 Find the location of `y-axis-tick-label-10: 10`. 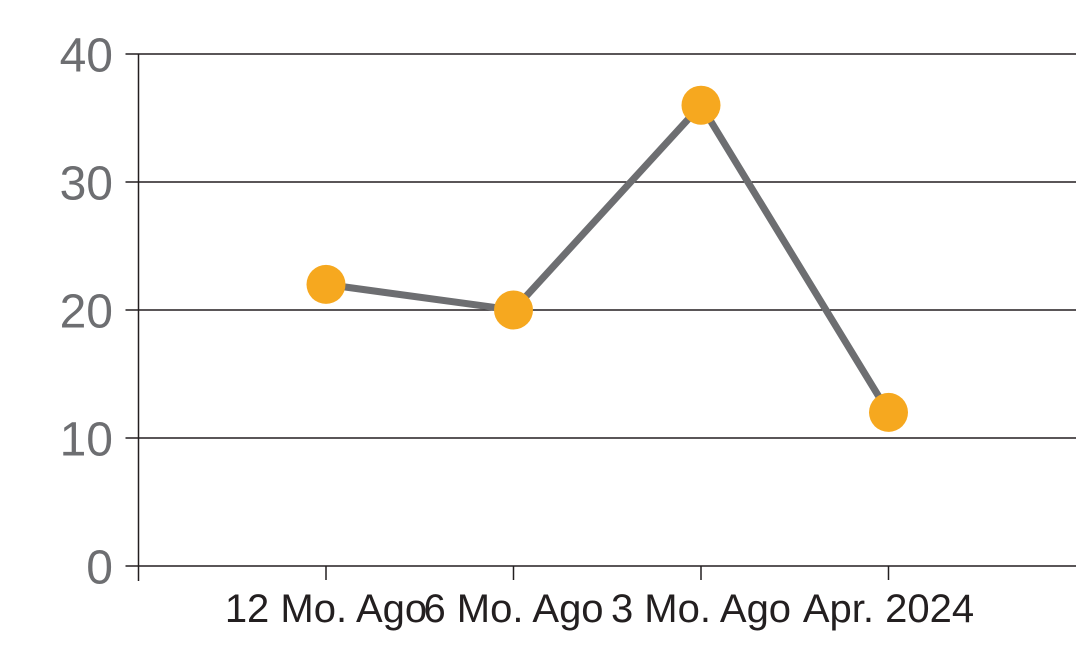

y-axis-tick-label-10: 10 is located at coordinates (86, 439).